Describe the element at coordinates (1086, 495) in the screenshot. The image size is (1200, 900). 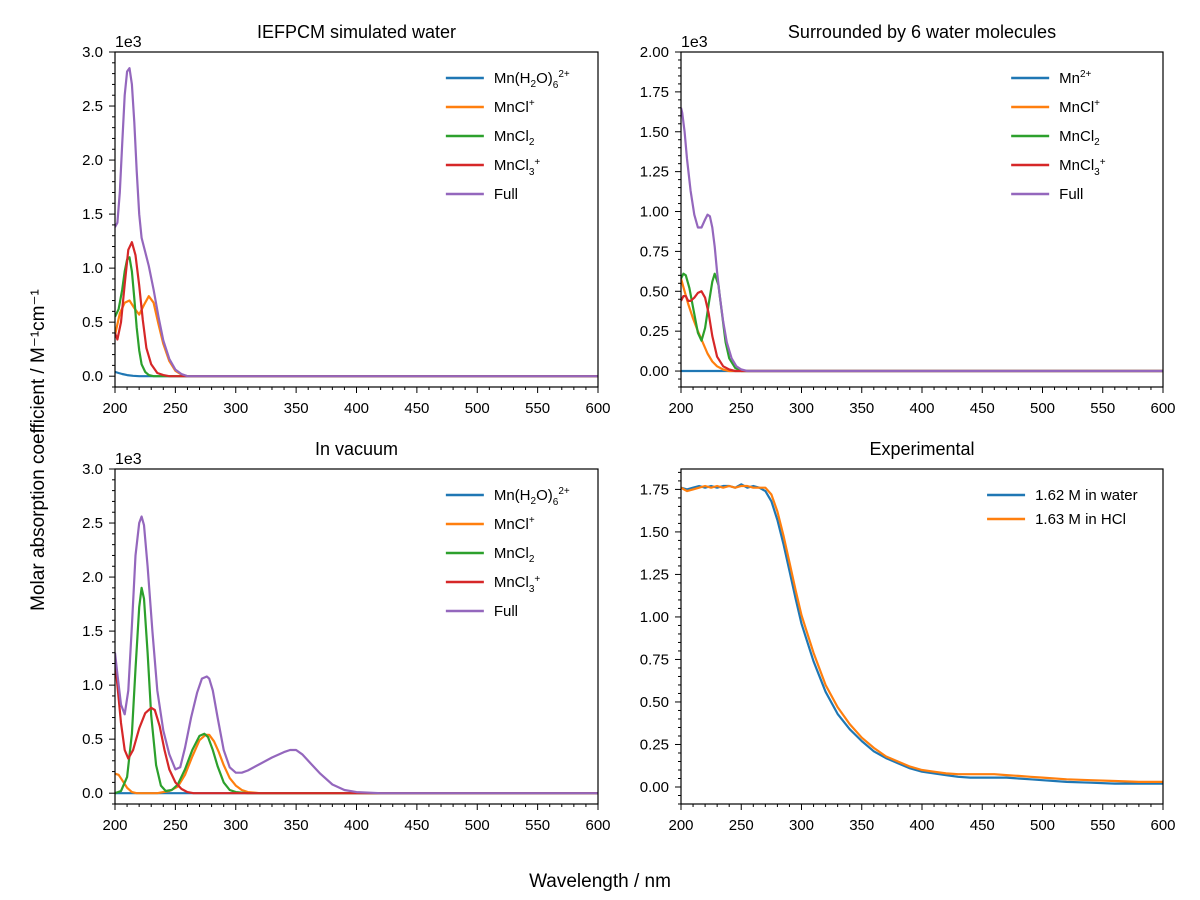
I see `legend-label: 1.62 M in water` at that location.